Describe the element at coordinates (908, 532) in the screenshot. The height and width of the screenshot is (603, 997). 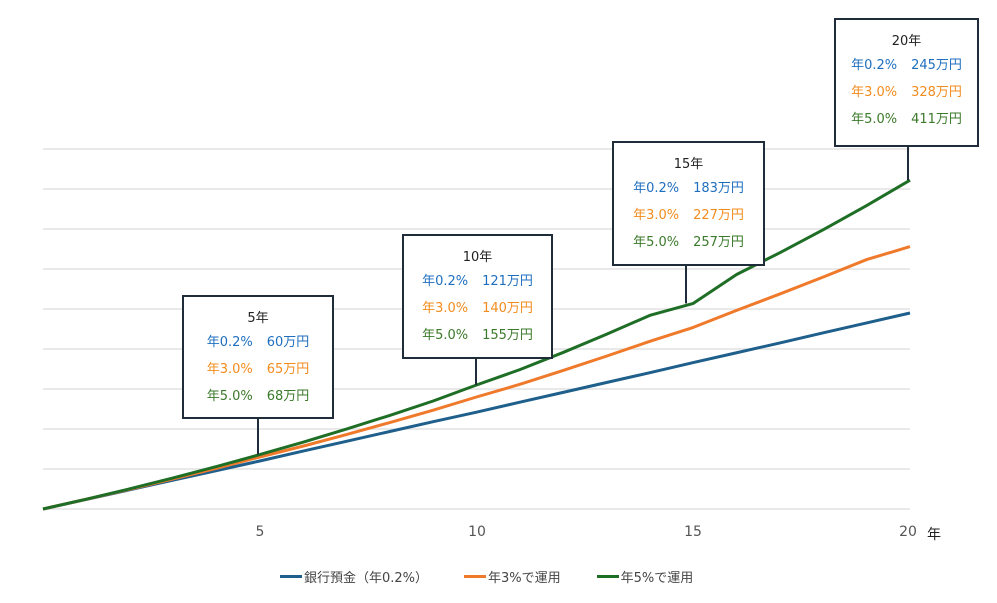
I see `x-tick-20: 20` at that location.